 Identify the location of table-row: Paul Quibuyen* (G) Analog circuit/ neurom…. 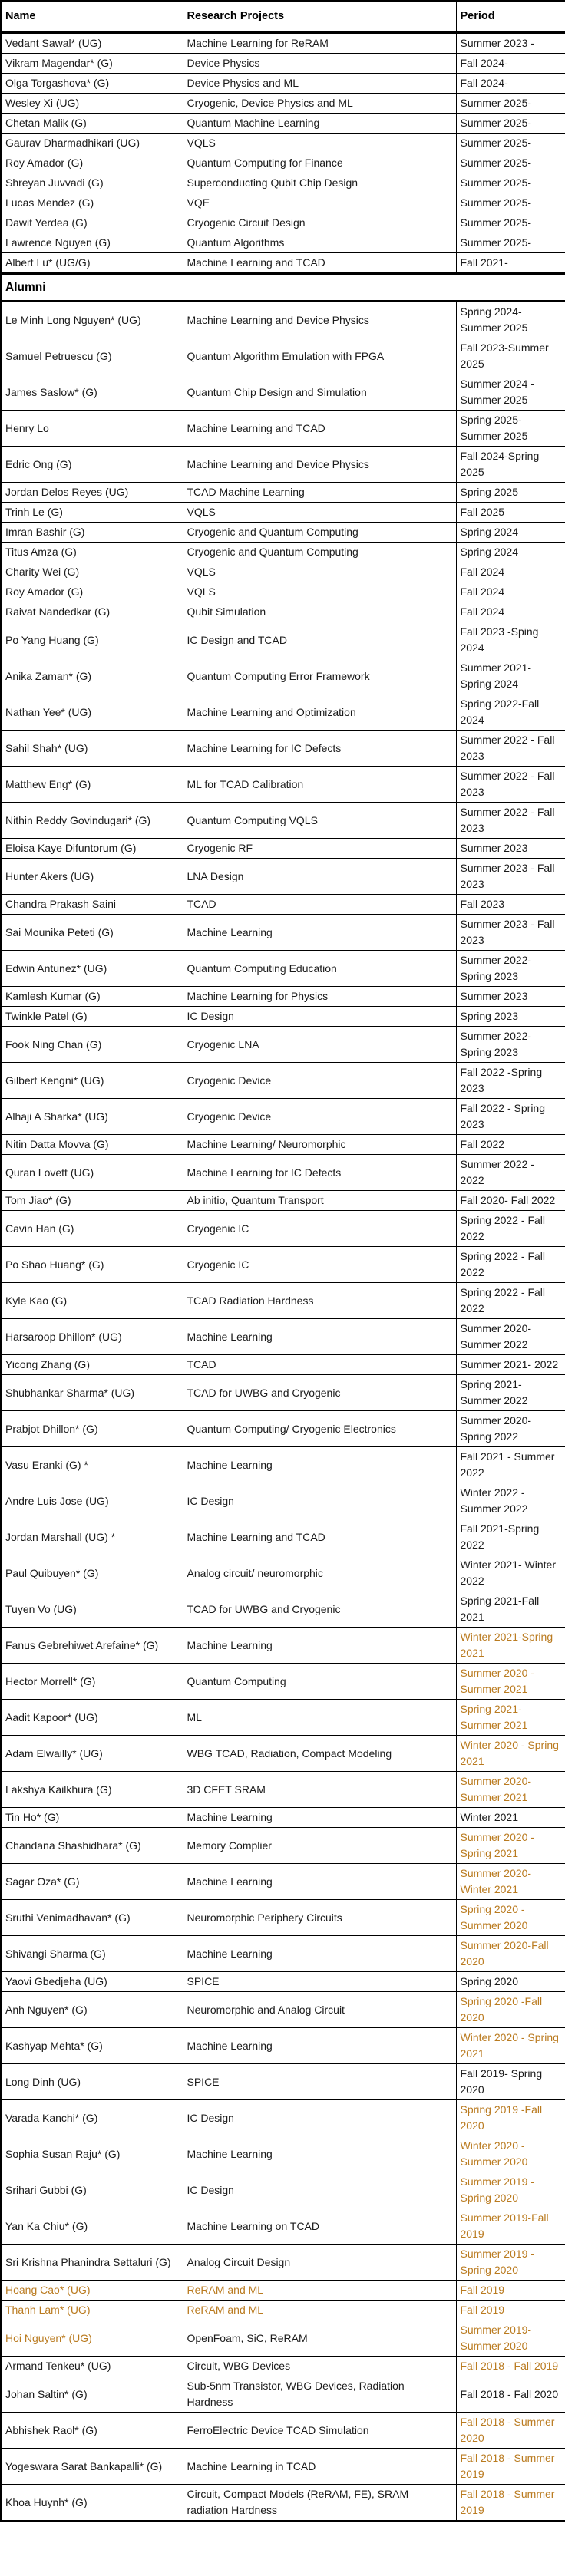
(282, 1573).